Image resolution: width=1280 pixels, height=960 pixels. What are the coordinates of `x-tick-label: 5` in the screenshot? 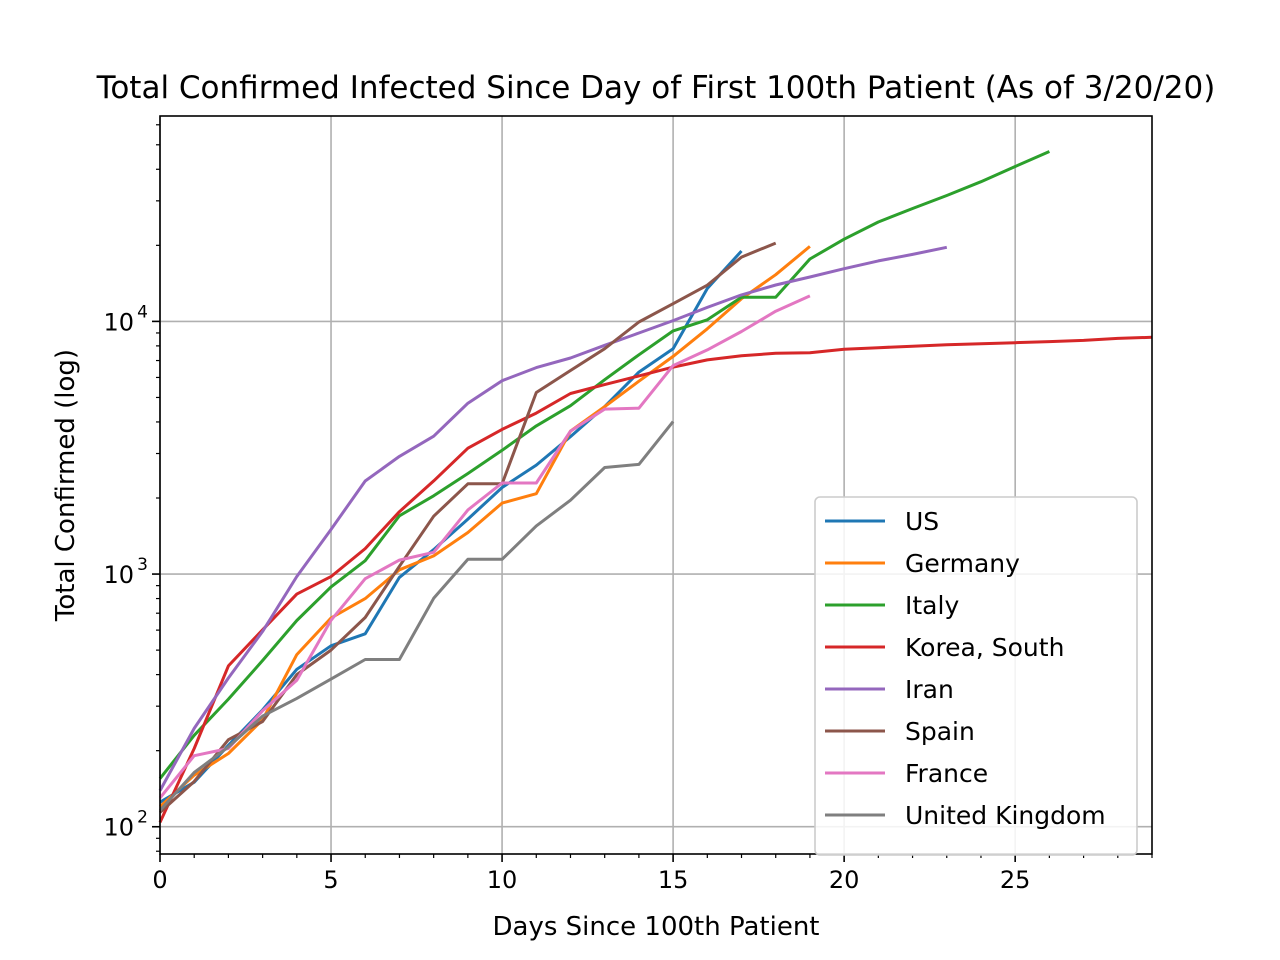 It's located at (330, 880).